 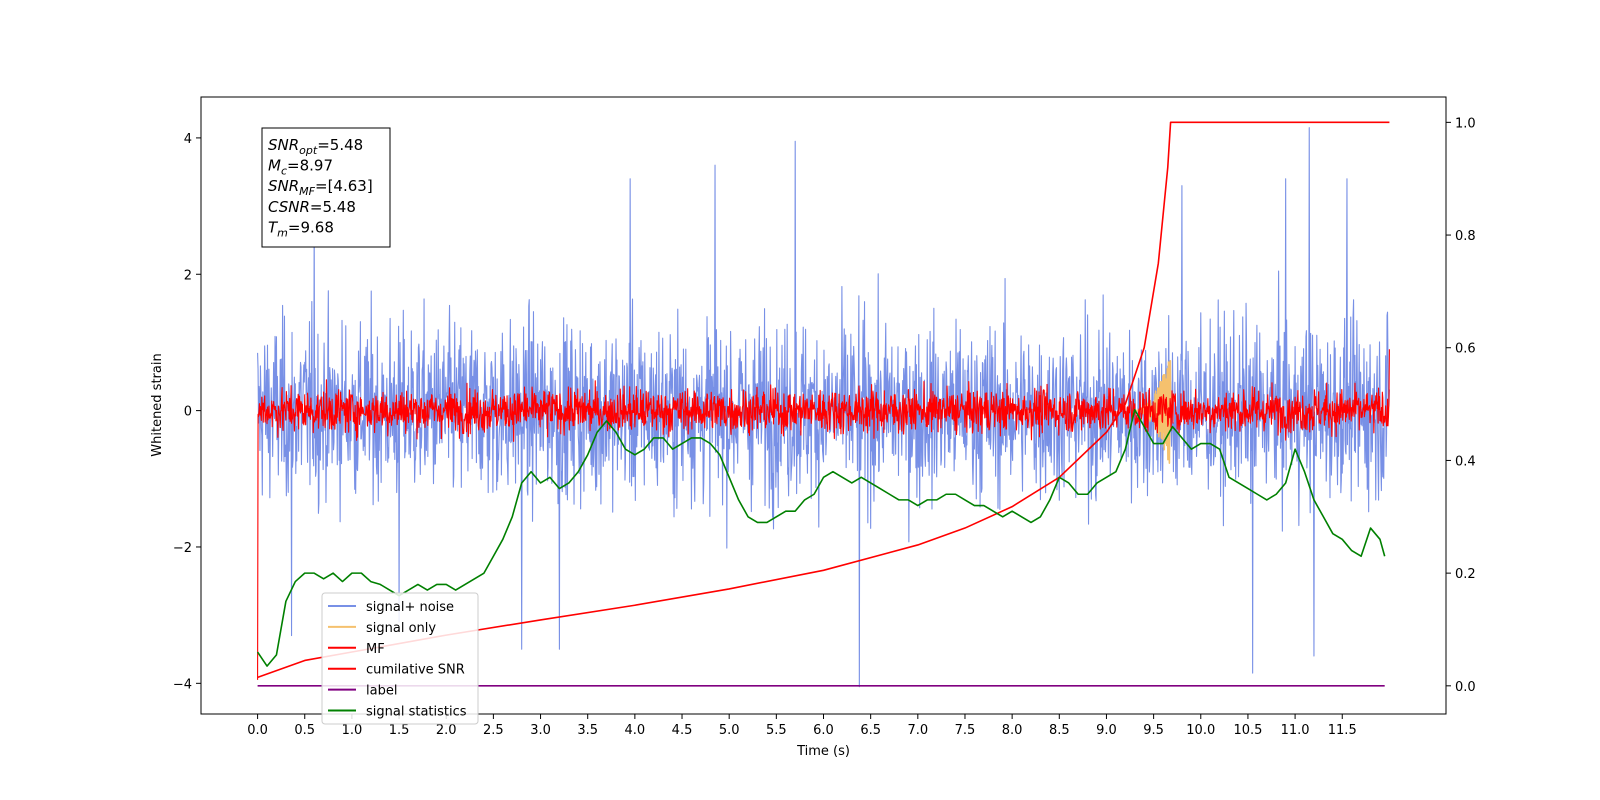 I want to click on x-tick-label: 0.0, so click(x=257, y=730).